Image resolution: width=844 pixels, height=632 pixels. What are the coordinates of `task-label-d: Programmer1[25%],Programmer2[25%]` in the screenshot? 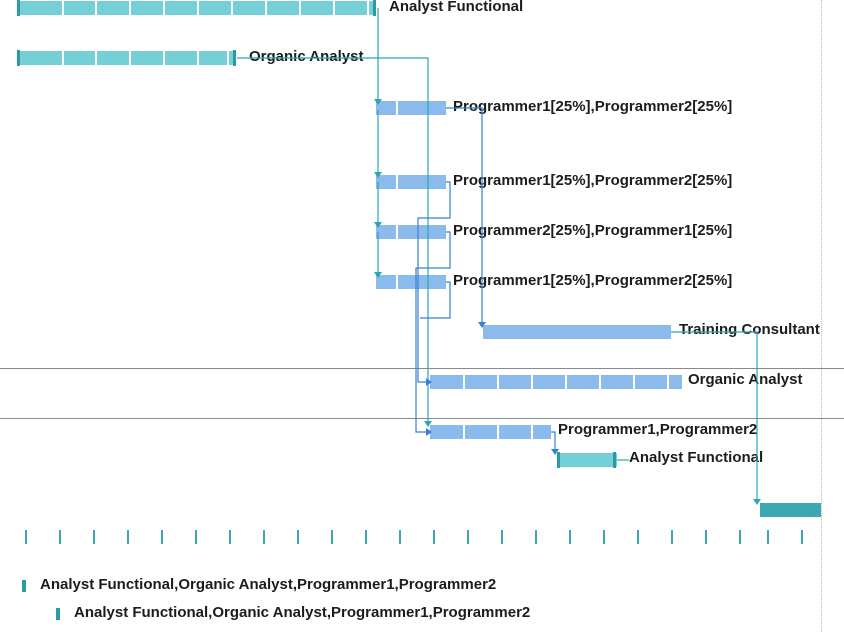 It's located at (593, 280).